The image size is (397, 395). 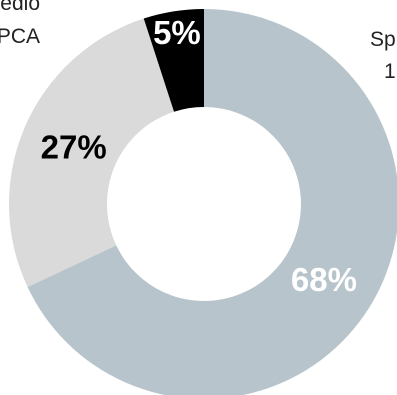 I want to click on slice-other, so click(x=173, y=60).